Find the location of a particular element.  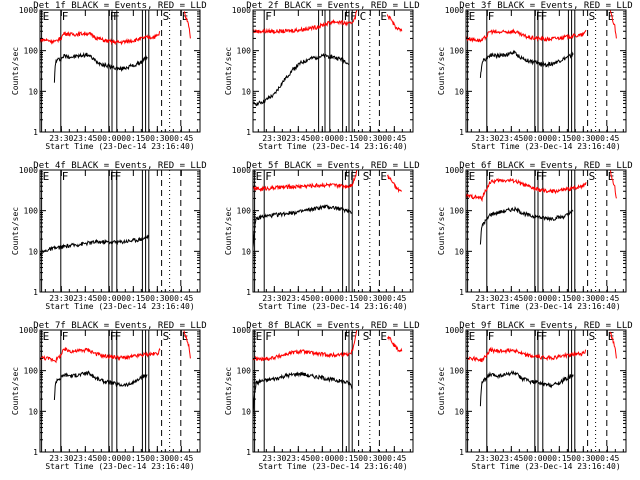

chart-title: Det 6f BLACK = Events, RED = LLD is located at coordinates (545, 166).